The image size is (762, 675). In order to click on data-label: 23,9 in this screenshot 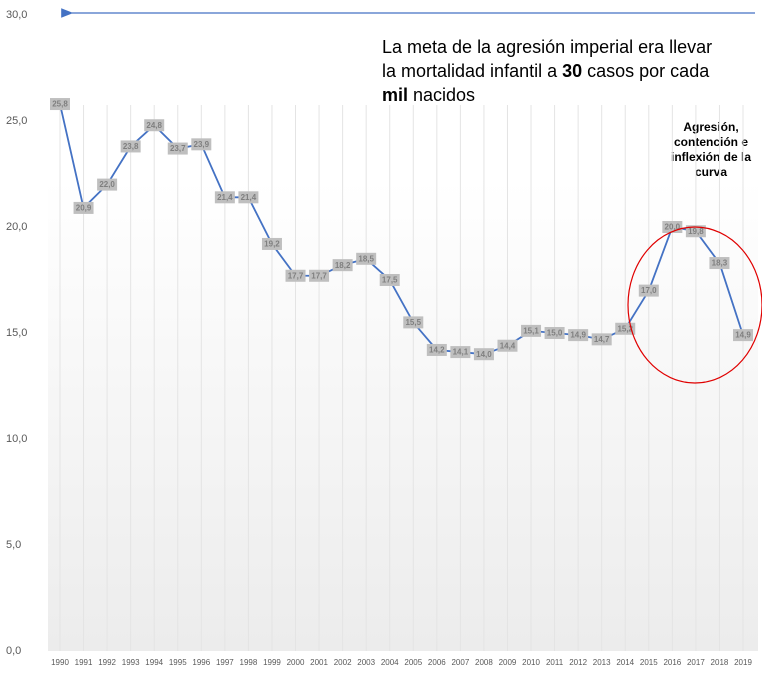, I will do `click(202, 144)`.